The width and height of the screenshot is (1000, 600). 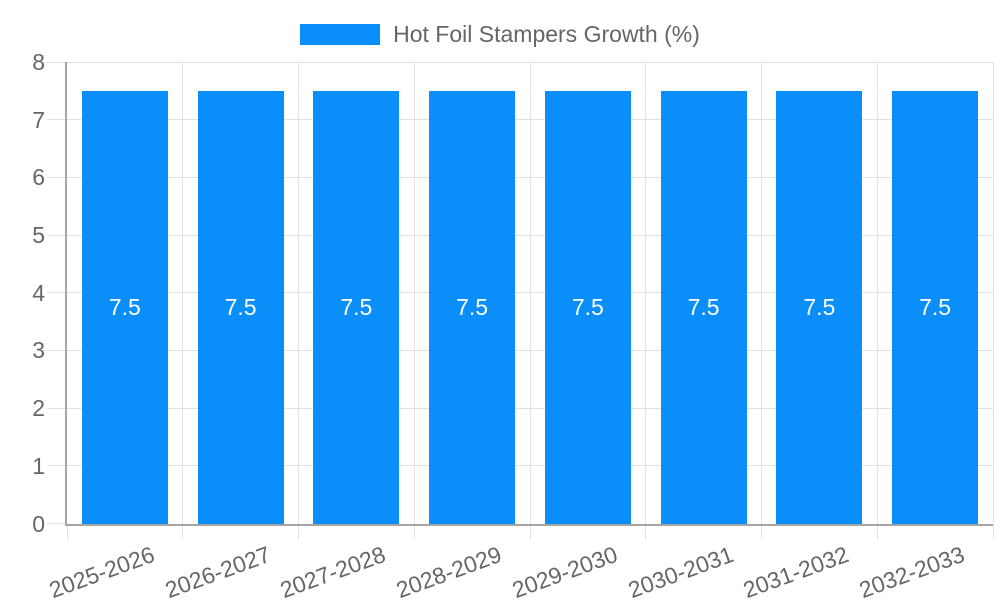 What do you see at coordinates (101, 570) in the screenshot?
I see `x-axis-category-label: 2025-2026` at bounding box center [101, 570].